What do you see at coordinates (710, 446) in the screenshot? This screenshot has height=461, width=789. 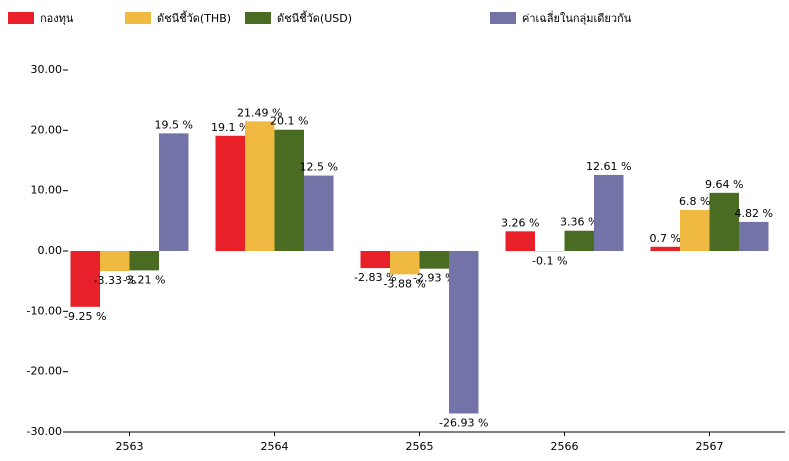 I see `x-tick-label: 2567` at bounding box center [710, 446].